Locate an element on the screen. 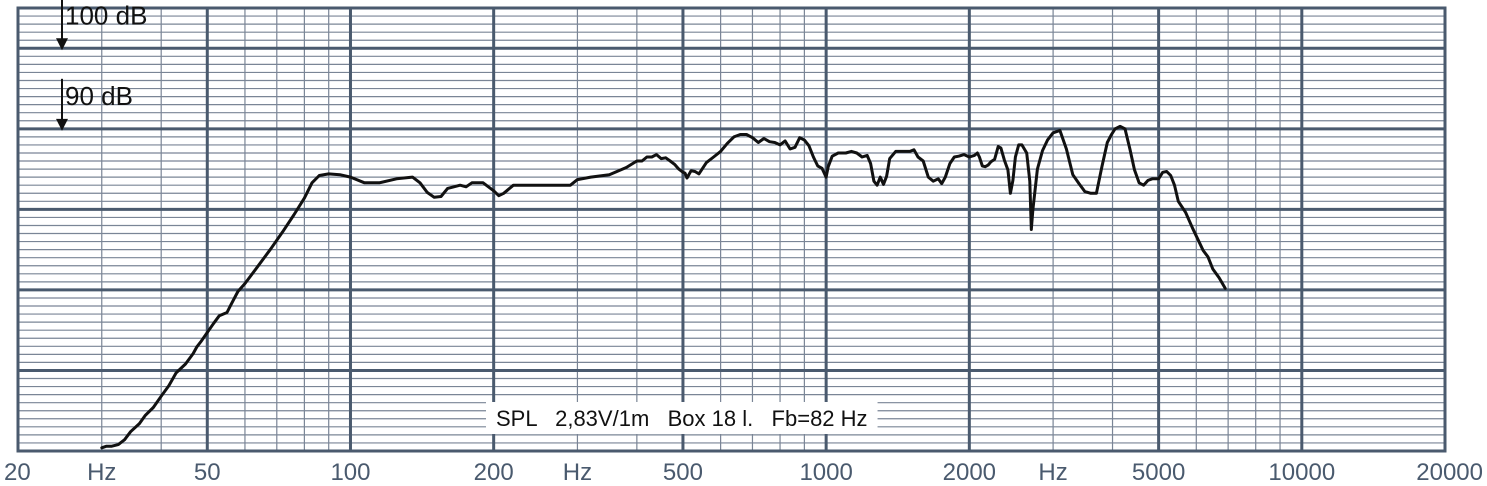 This screenshot has width=1487, height=486. x-tick-label: 1000 is located at coordinates (825, 472).